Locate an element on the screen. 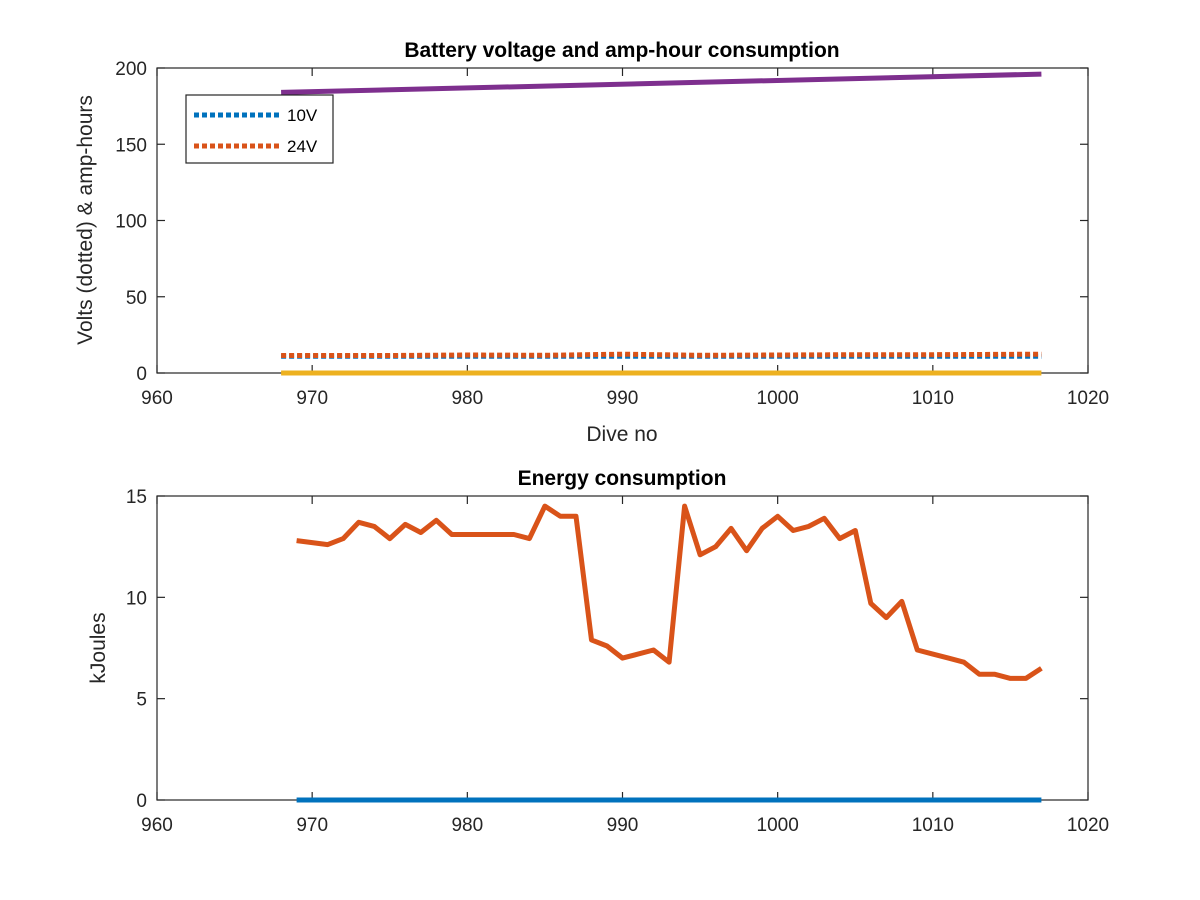 This screenshot has width=1200, height=900. legend-box is located at coordinates (259, 129).